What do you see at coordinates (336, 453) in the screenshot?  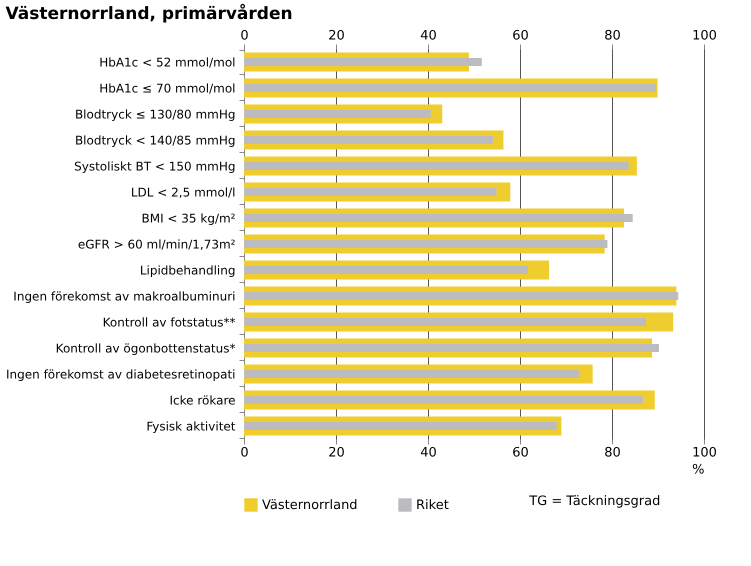 I see `x-tick-label: 20` at bounding box center [336, 453].